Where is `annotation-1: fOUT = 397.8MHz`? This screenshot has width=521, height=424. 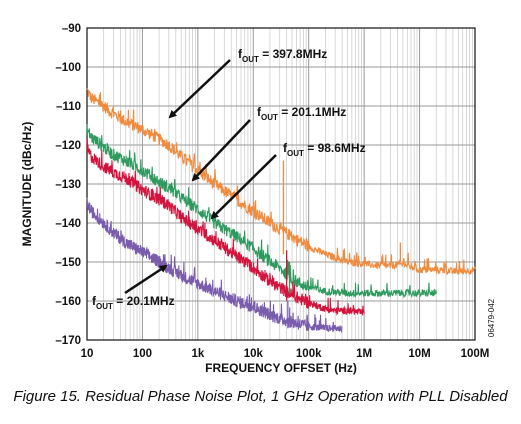 annotation-1: fOUT = 397.8MHz is located at coordinates (282, 55).